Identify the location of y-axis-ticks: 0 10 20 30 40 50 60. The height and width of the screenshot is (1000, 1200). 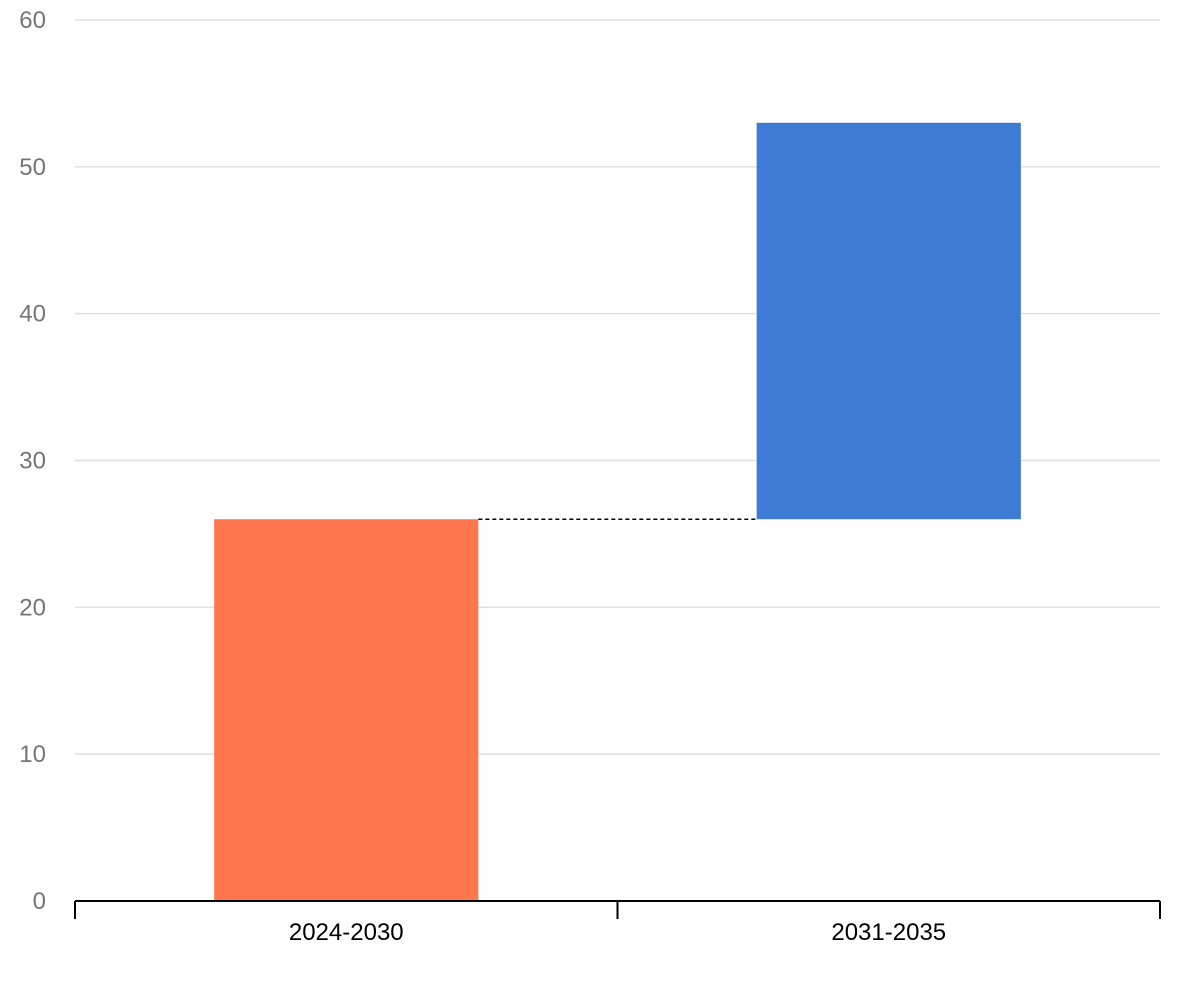
(32, 461).